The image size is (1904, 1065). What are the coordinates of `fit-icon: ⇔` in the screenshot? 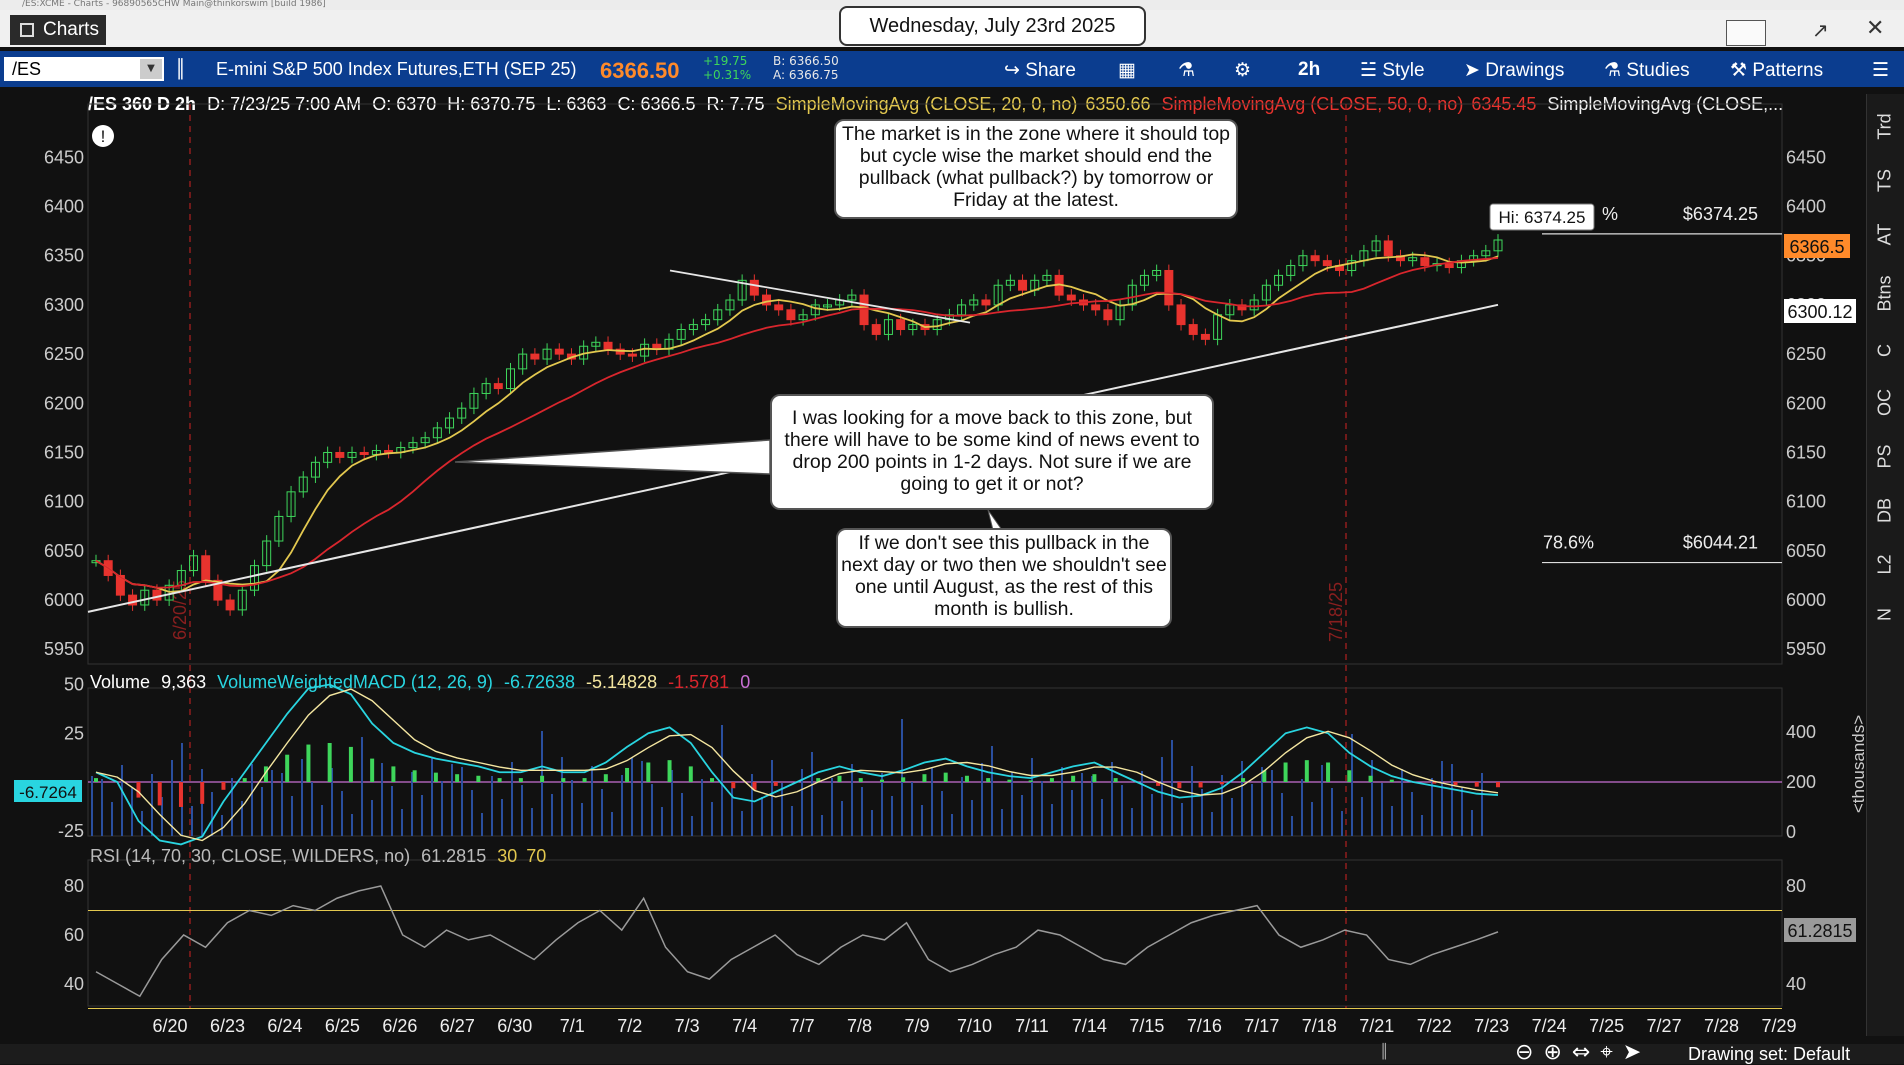 It's located at (1586, 1052).